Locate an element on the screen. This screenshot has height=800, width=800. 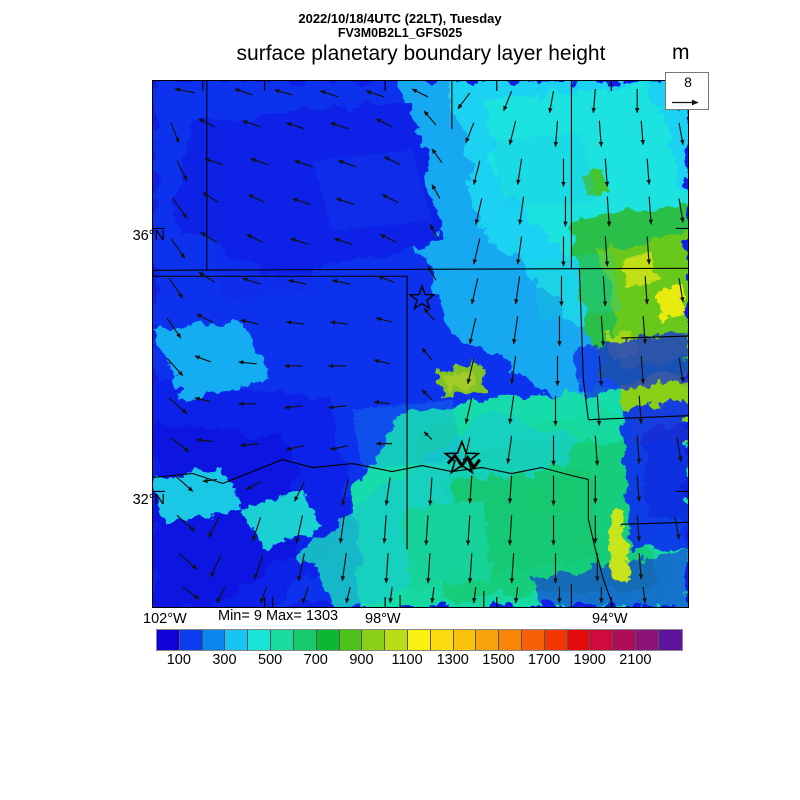
colorbar-tick: 1100 is located at coordinates (407, 660).